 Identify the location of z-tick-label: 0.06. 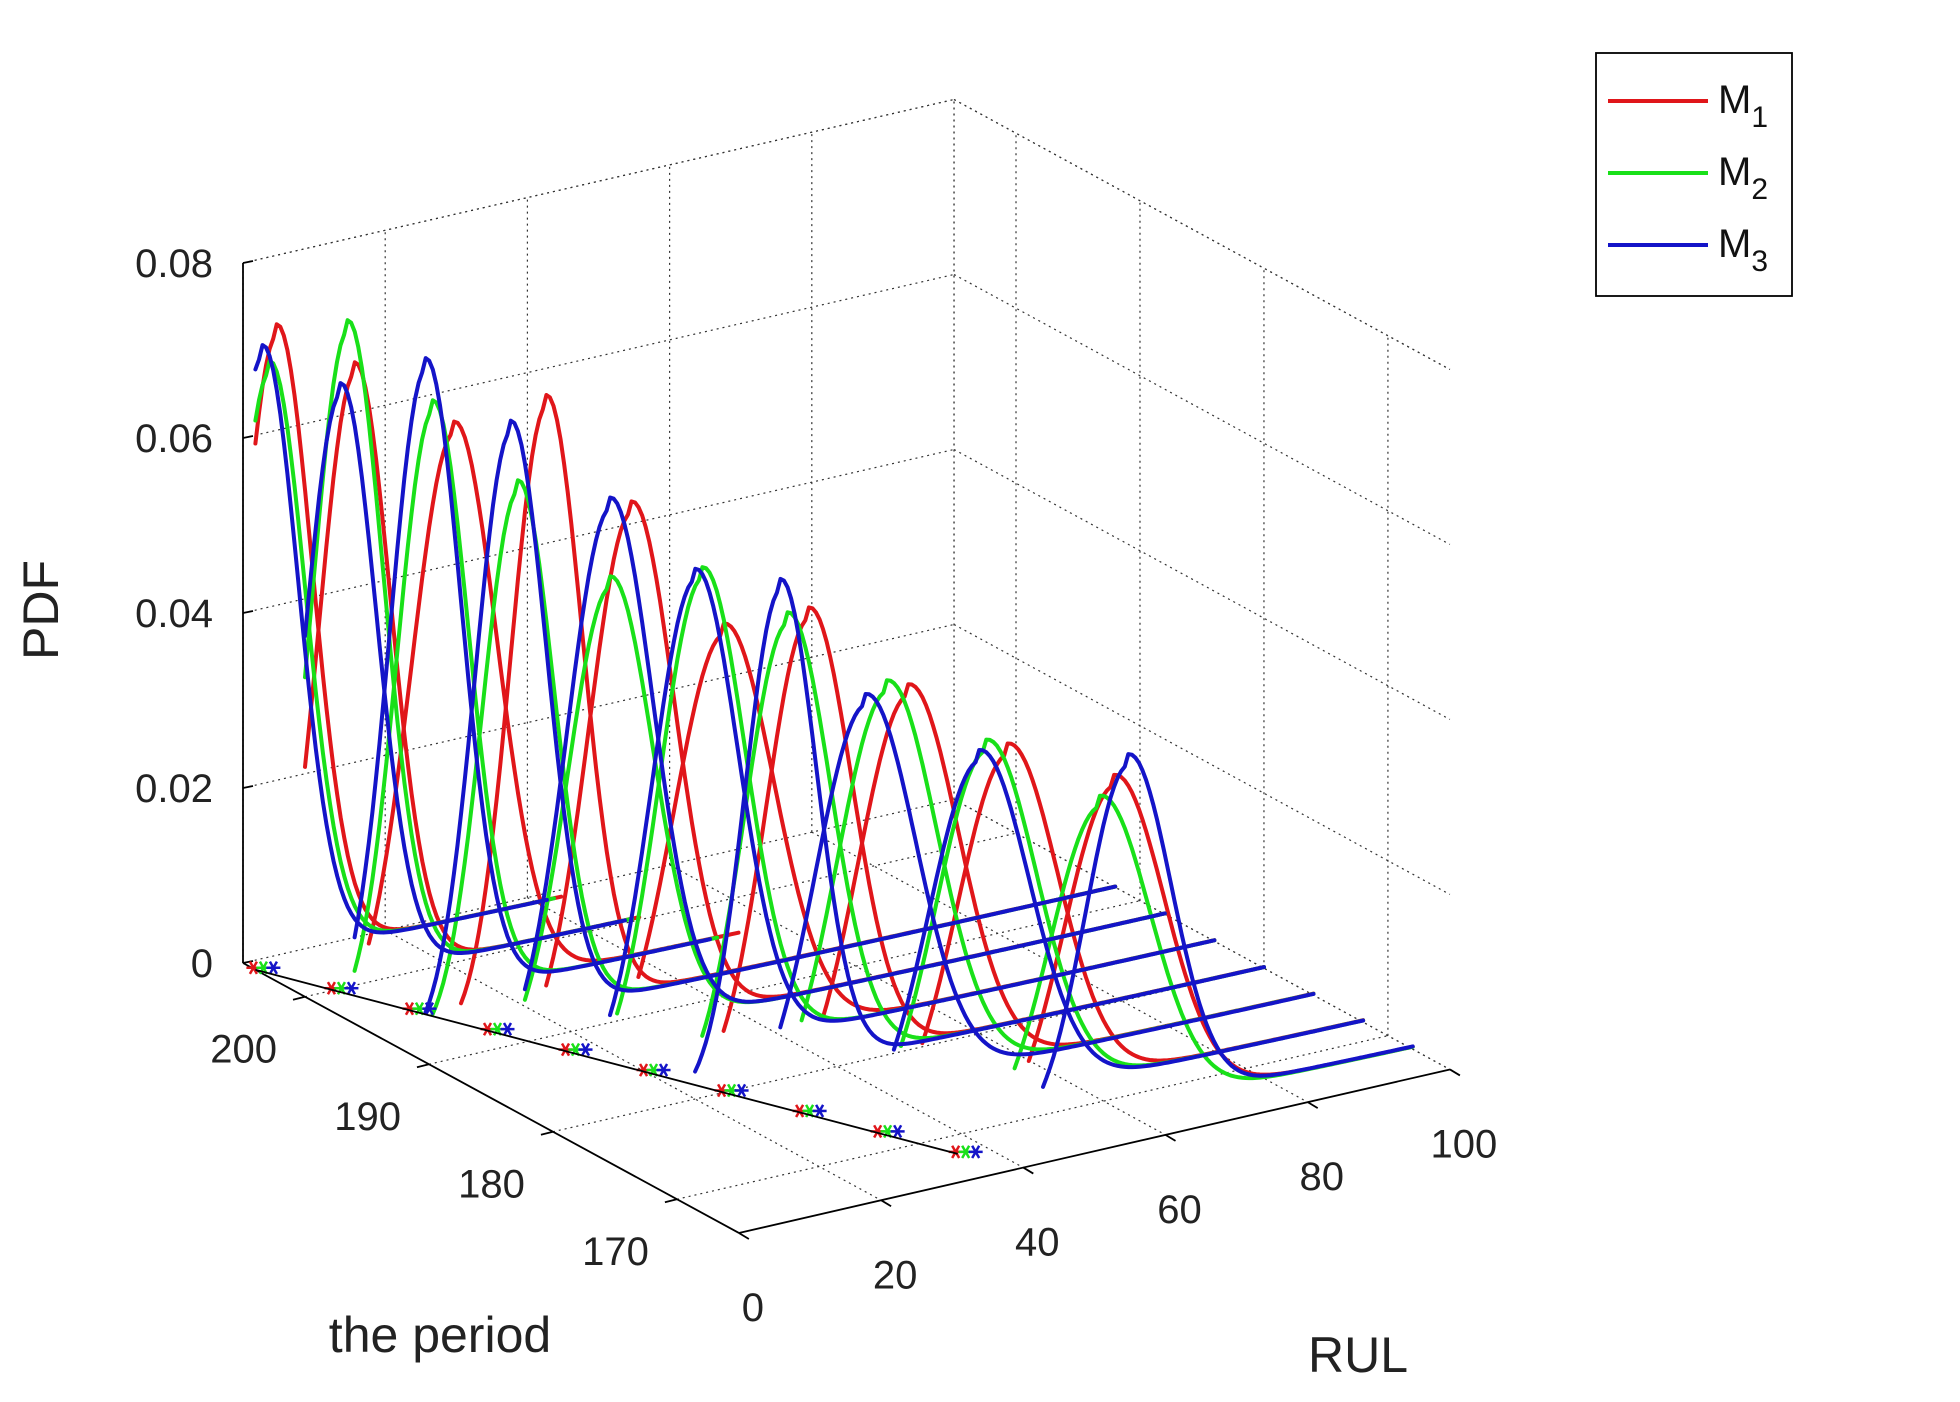
(174, 439).